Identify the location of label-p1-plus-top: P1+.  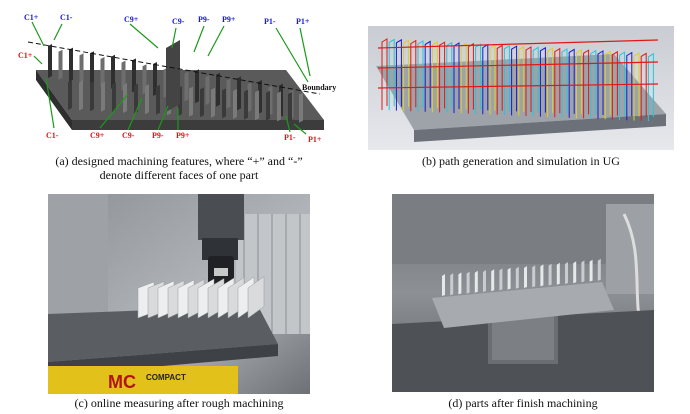
(303, 21).